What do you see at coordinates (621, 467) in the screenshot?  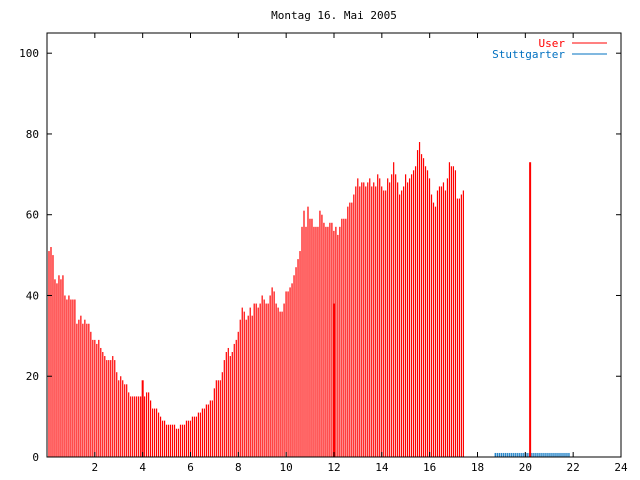 I see `x-tick-label: 24` at bounding box center [621, 467].